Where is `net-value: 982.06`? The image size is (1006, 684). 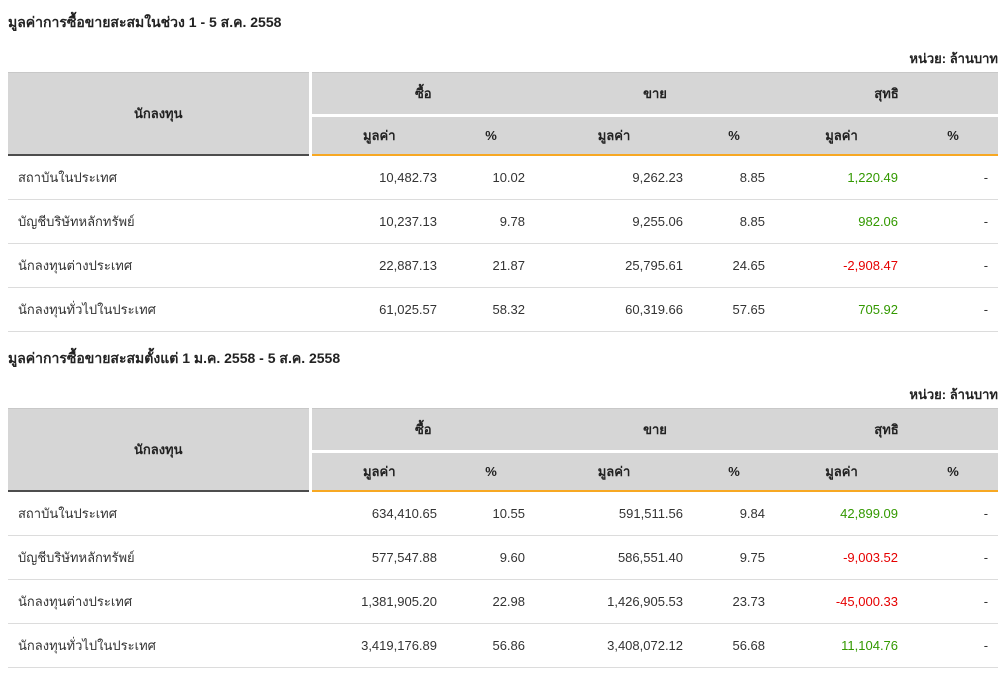
net-value: 982.06 is located at coordinates (842, 221).